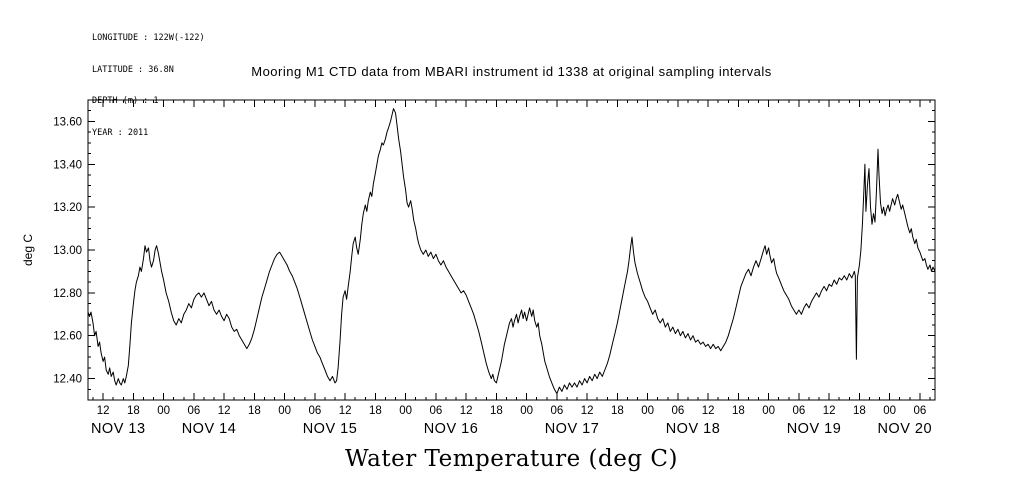 The image size is (1009, 504). Describe the element at coordinates (451, 429) in the screenshot. I see `x-day-label: NOV 16` at that location.